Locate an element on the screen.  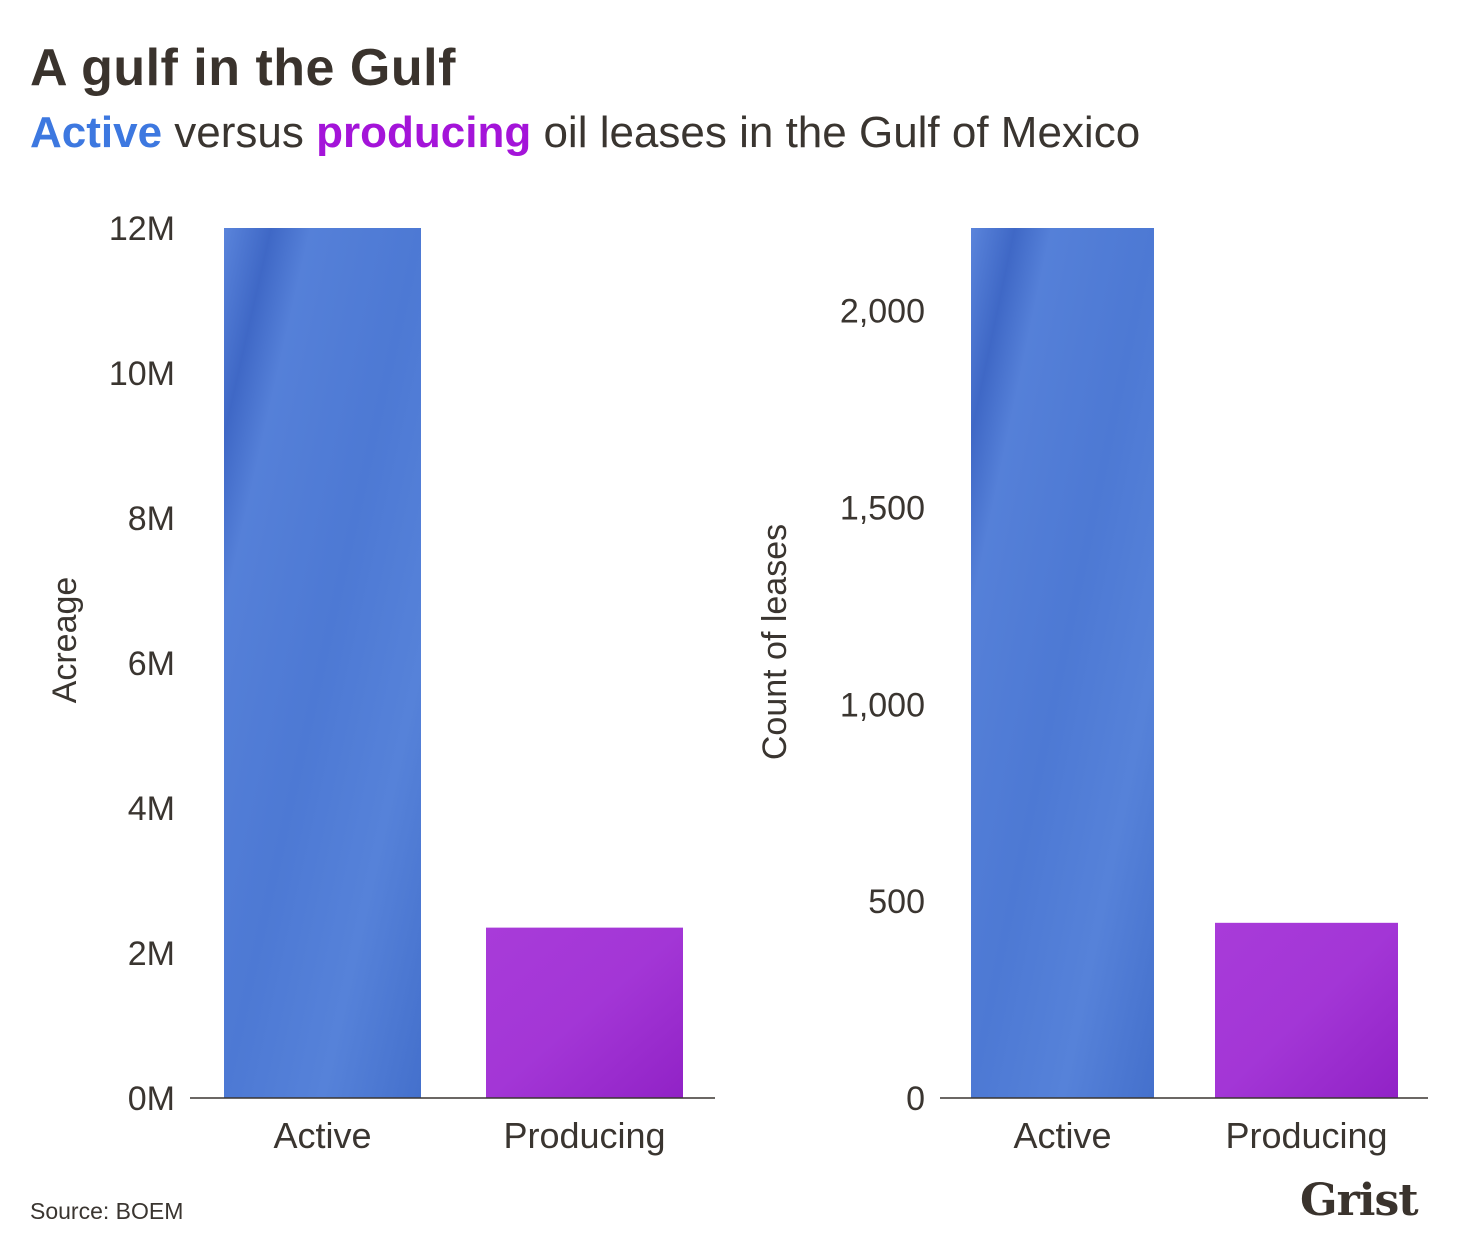
y-tick-label: 6M is located at coordinates (151, 664).